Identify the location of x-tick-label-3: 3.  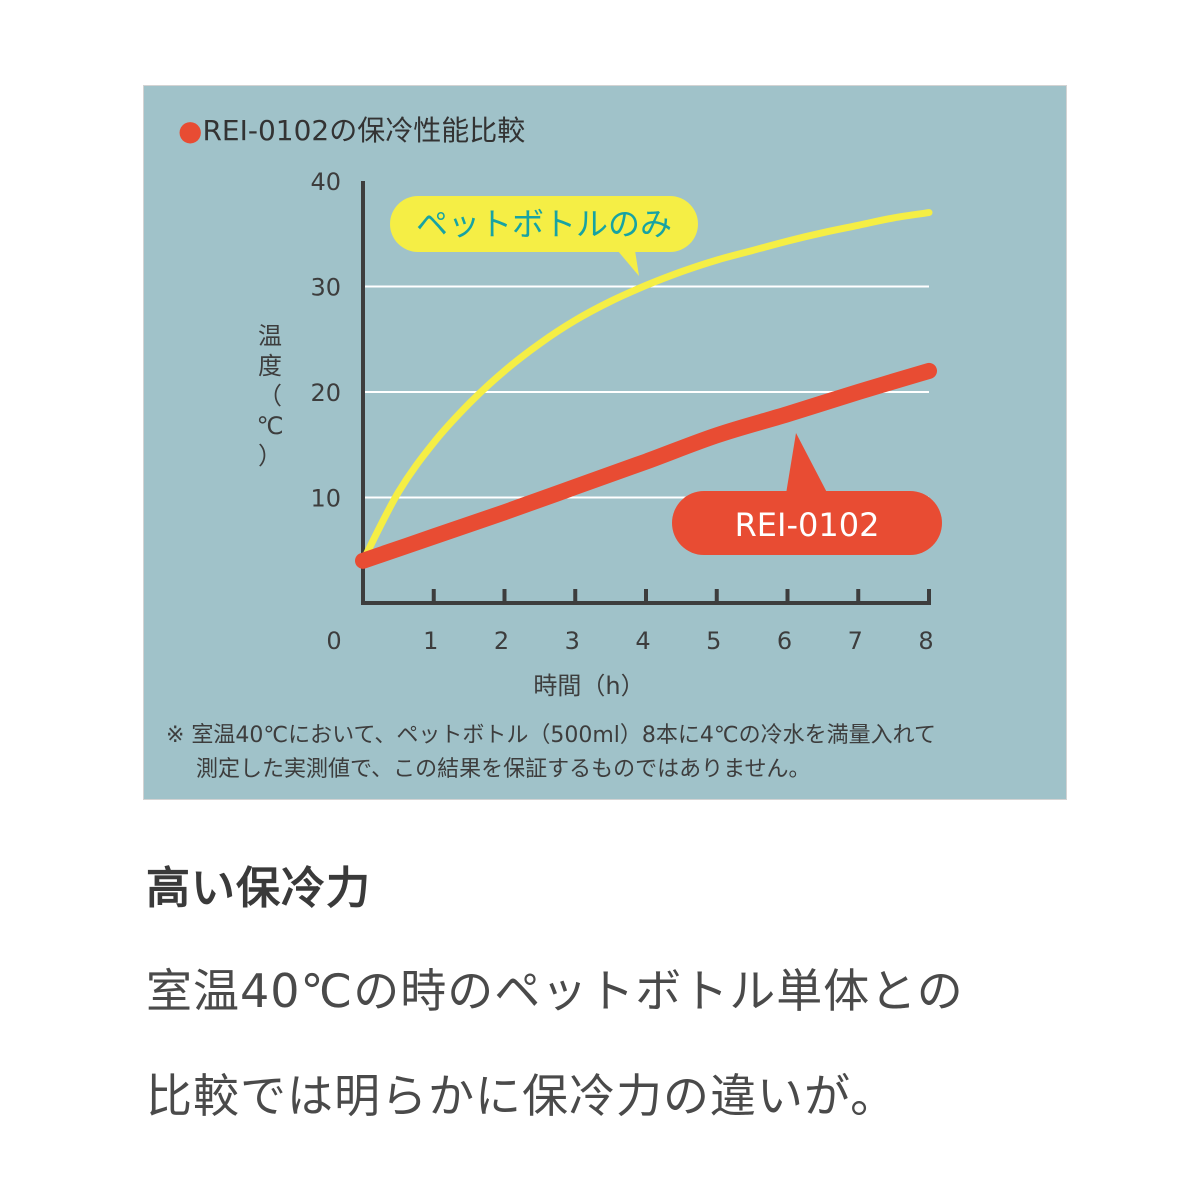
(572, 641).